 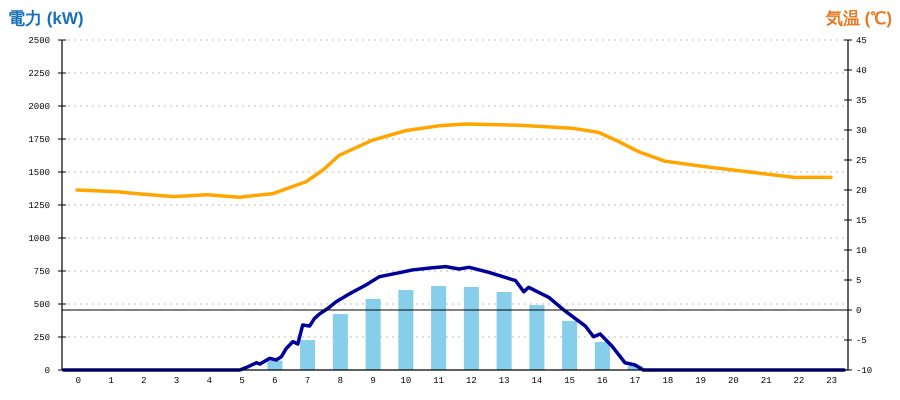 What do you see at coordinates (668, 381) in the screenshot?
I see `x-tick-label: 18` at bounding box center [668, 381].